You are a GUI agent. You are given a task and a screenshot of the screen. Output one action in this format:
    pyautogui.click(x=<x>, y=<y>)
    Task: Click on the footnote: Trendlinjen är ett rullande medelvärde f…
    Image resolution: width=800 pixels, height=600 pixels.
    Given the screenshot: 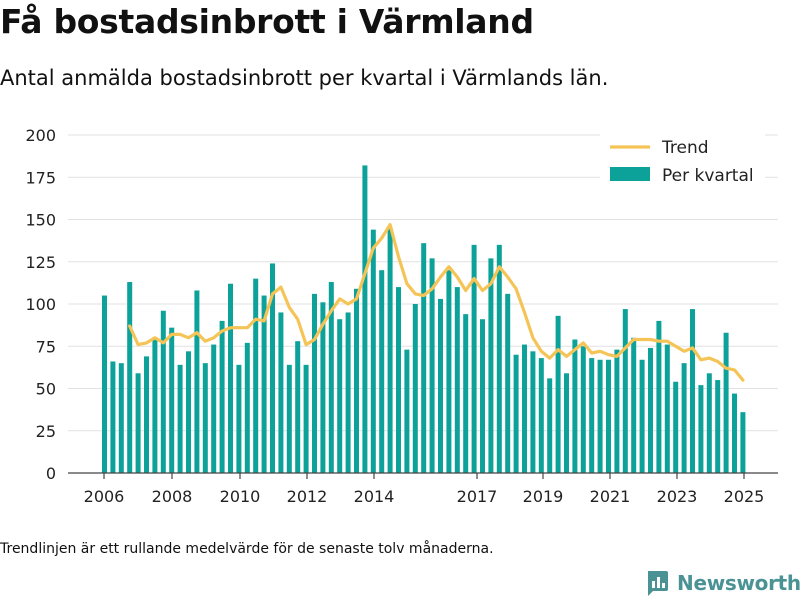 What is the action you would take?
    pyautogui.click(x=247, y=549)
    